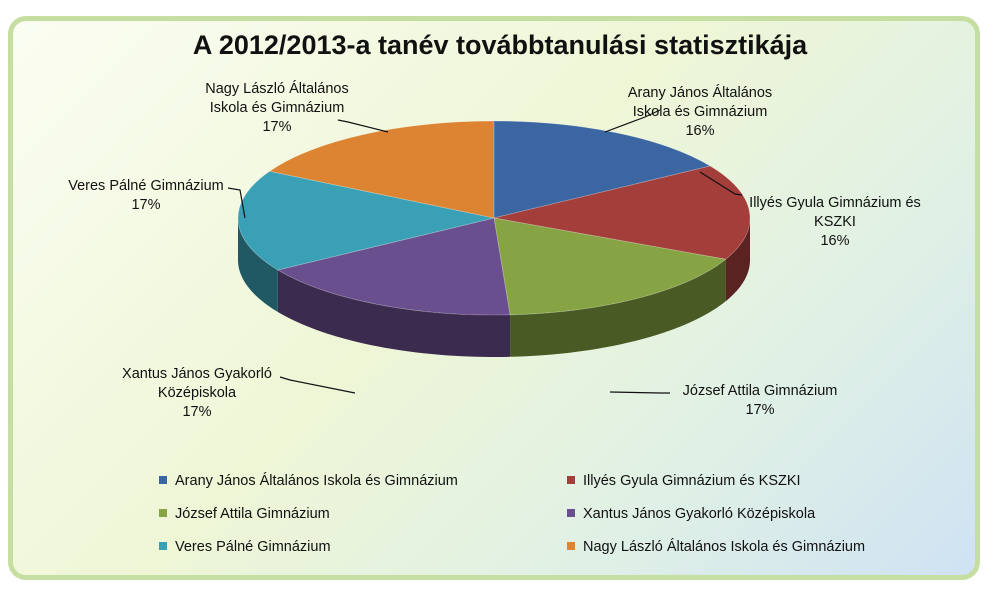  I want to click on legend-label: Veres Pálné Gimnázium, so click(253, 547).